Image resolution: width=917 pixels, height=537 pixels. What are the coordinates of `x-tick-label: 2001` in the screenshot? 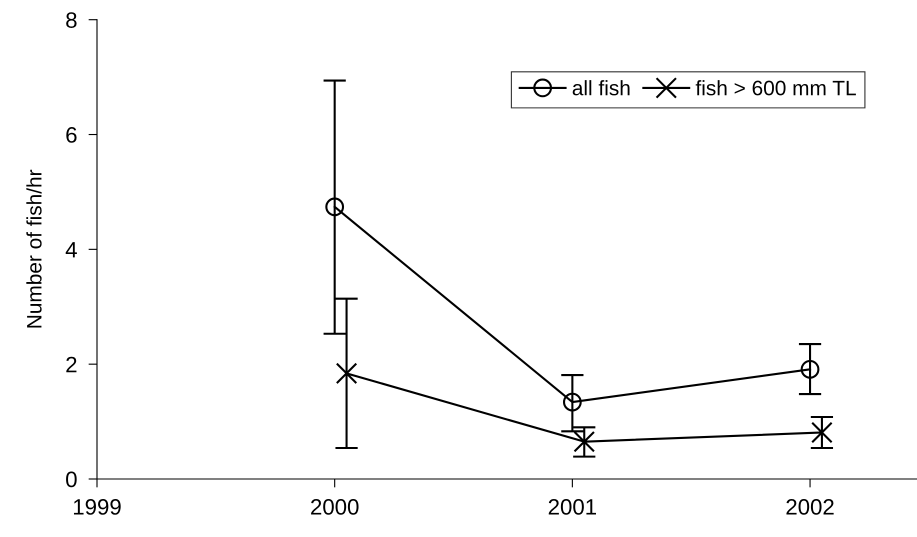 It's located at (572, 507).